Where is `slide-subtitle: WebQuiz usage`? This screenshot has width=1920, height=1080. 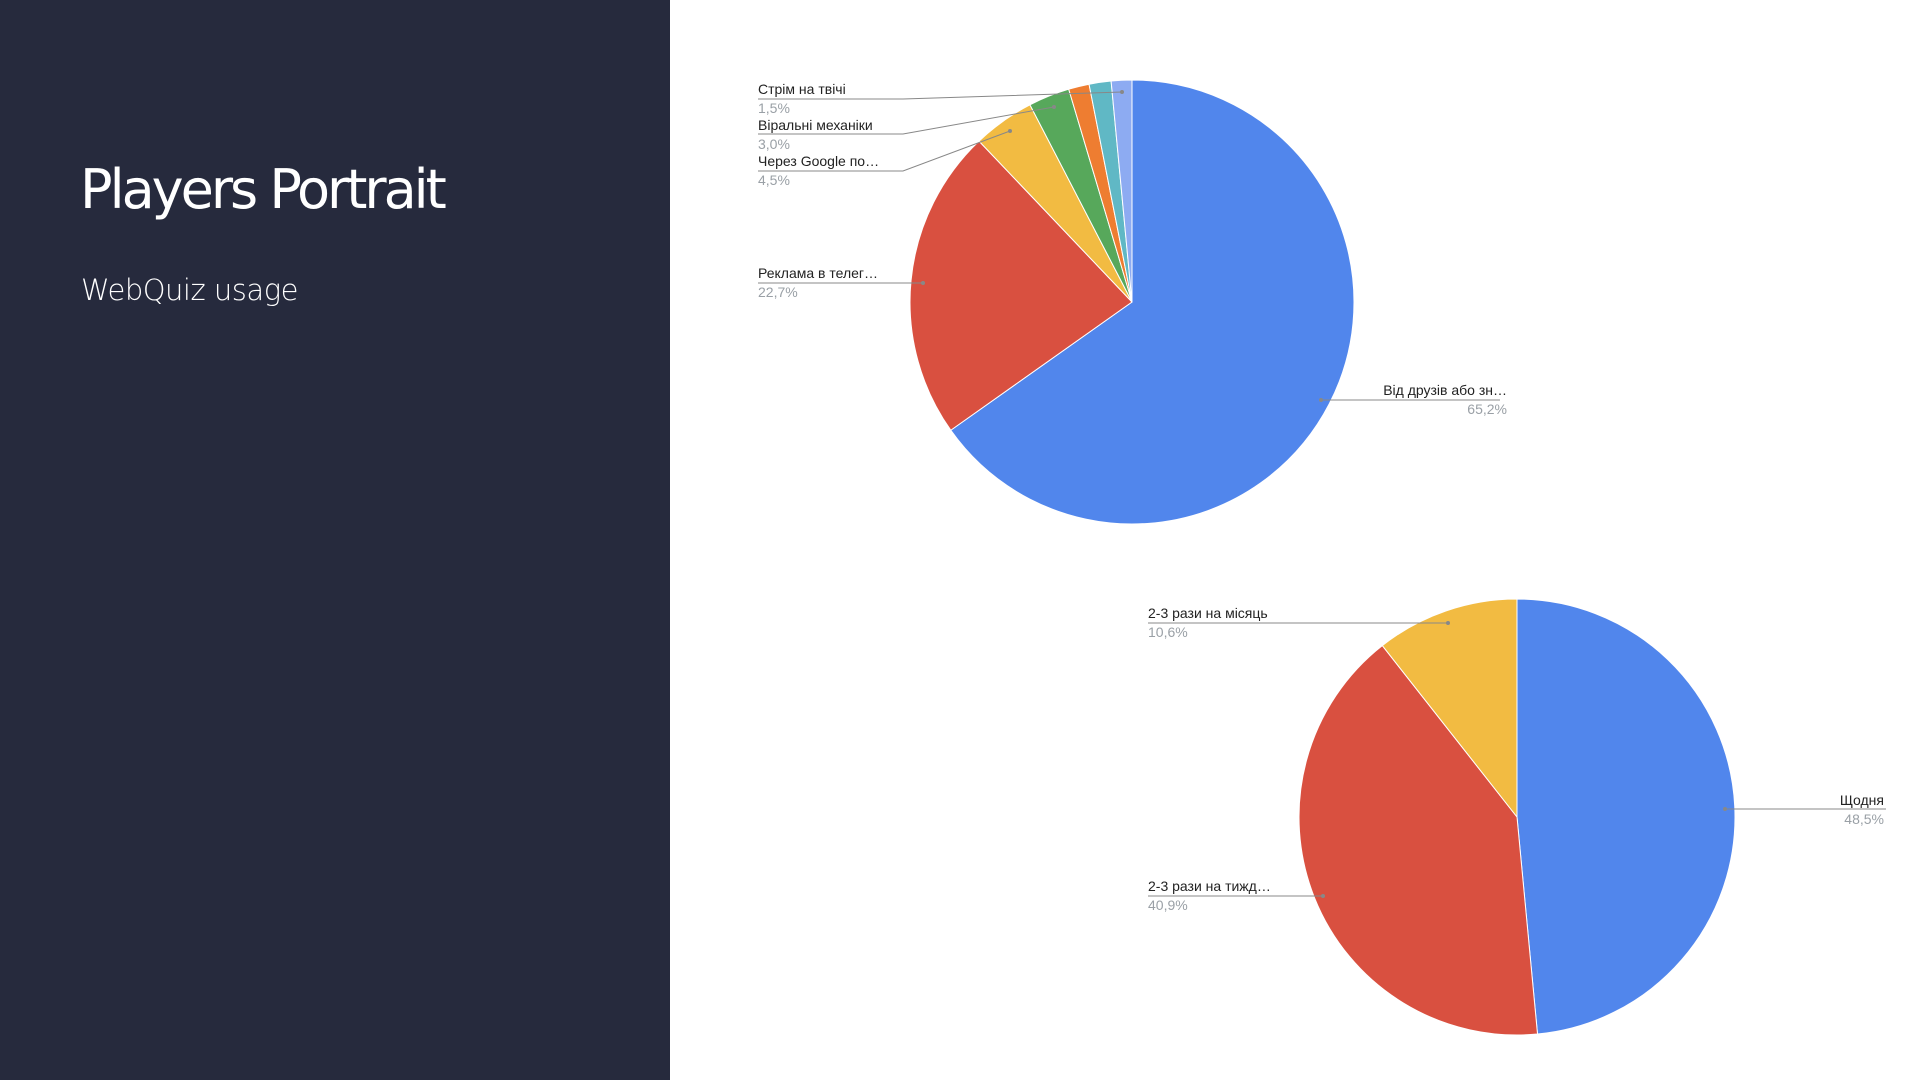 slide-subtitle: WebQuiz usage is located at coordinates (189, 290).